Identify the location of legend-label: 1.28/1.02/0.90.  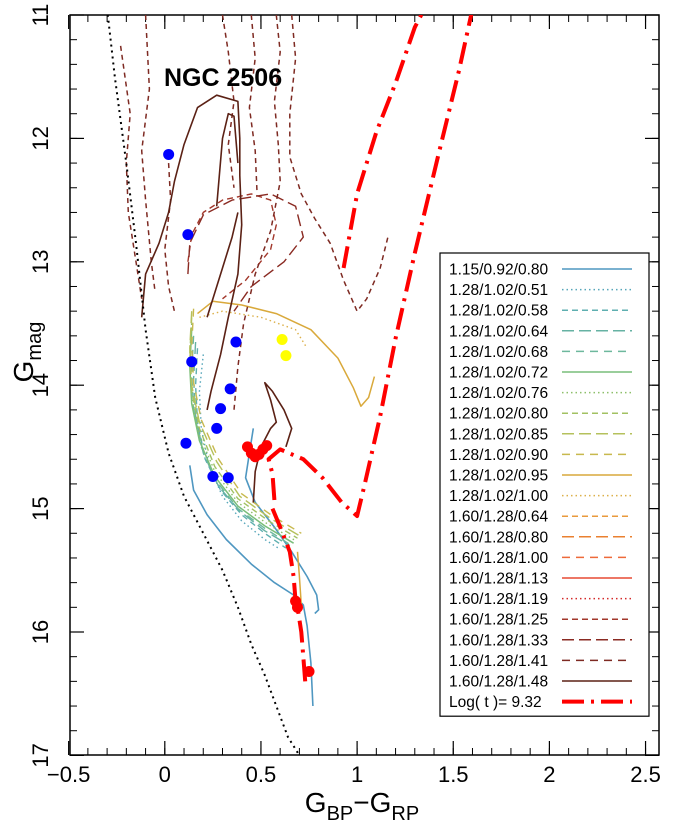
(498, 455).